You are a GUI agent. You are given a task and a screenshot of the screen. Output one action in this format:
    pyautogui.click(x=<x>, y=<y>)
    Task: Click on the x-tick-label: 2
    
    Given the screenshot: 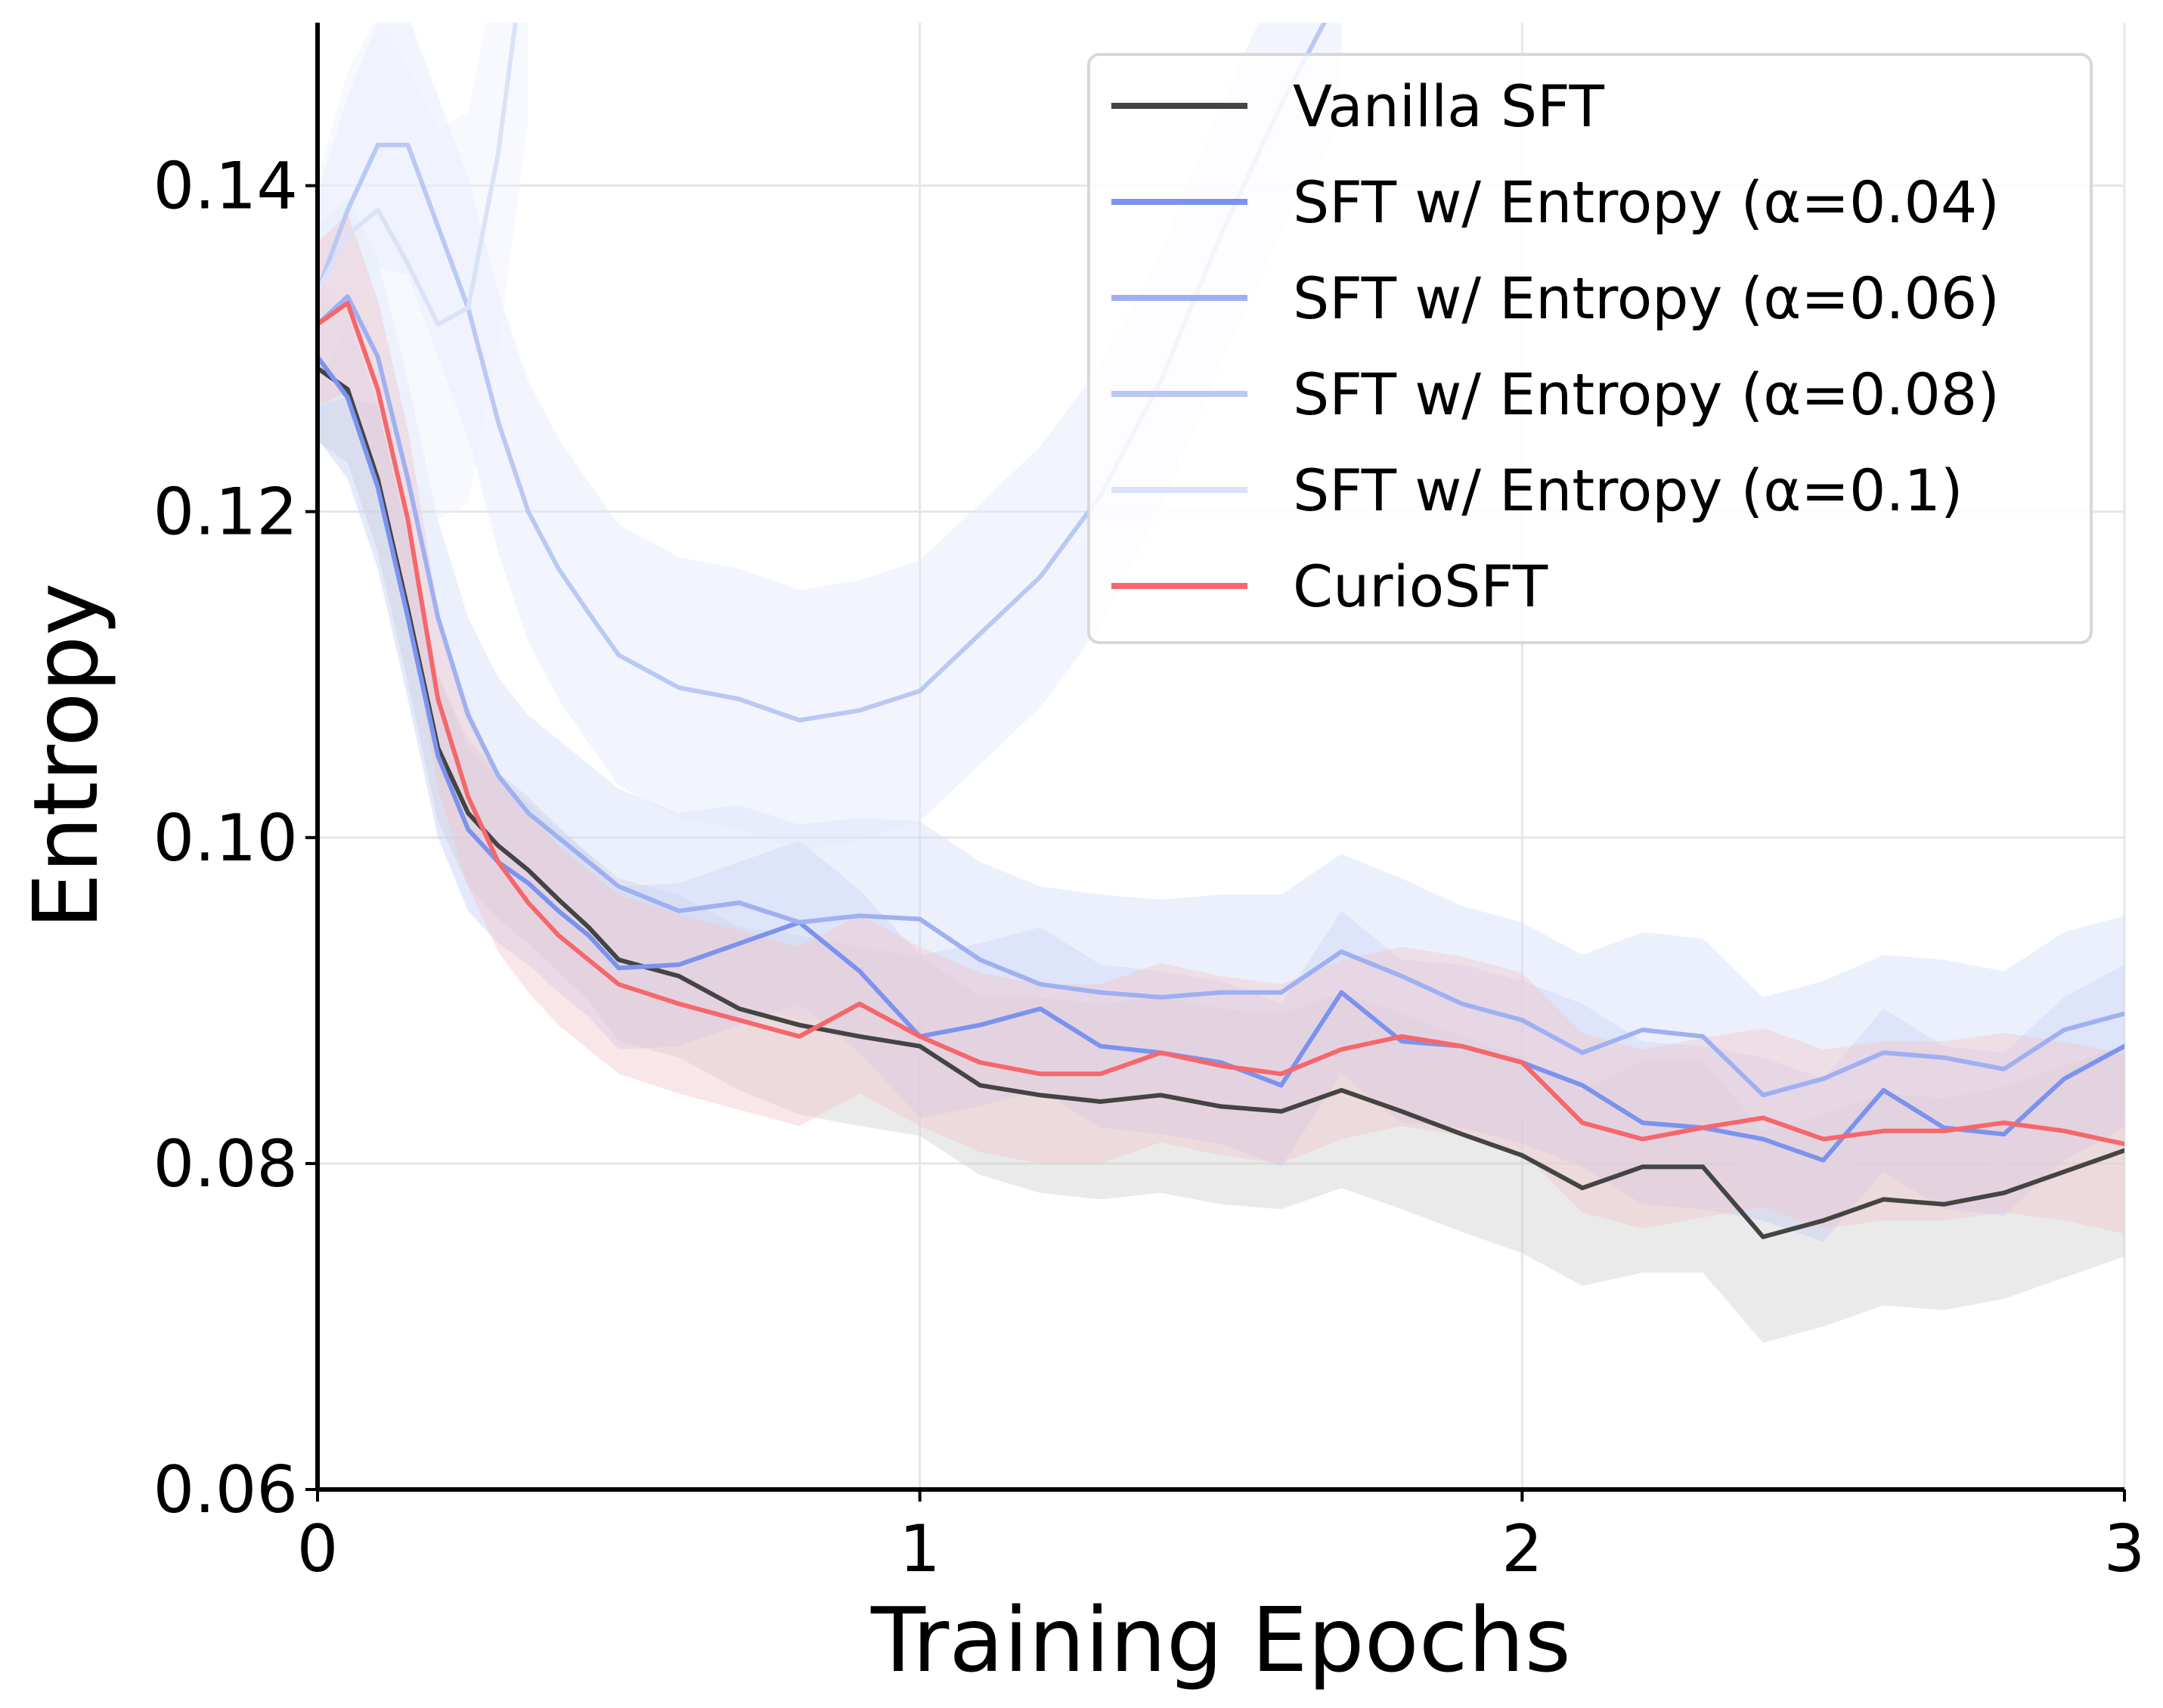 What is the action you would take?
    pyautogui.click(x=1522, y=1549)
    